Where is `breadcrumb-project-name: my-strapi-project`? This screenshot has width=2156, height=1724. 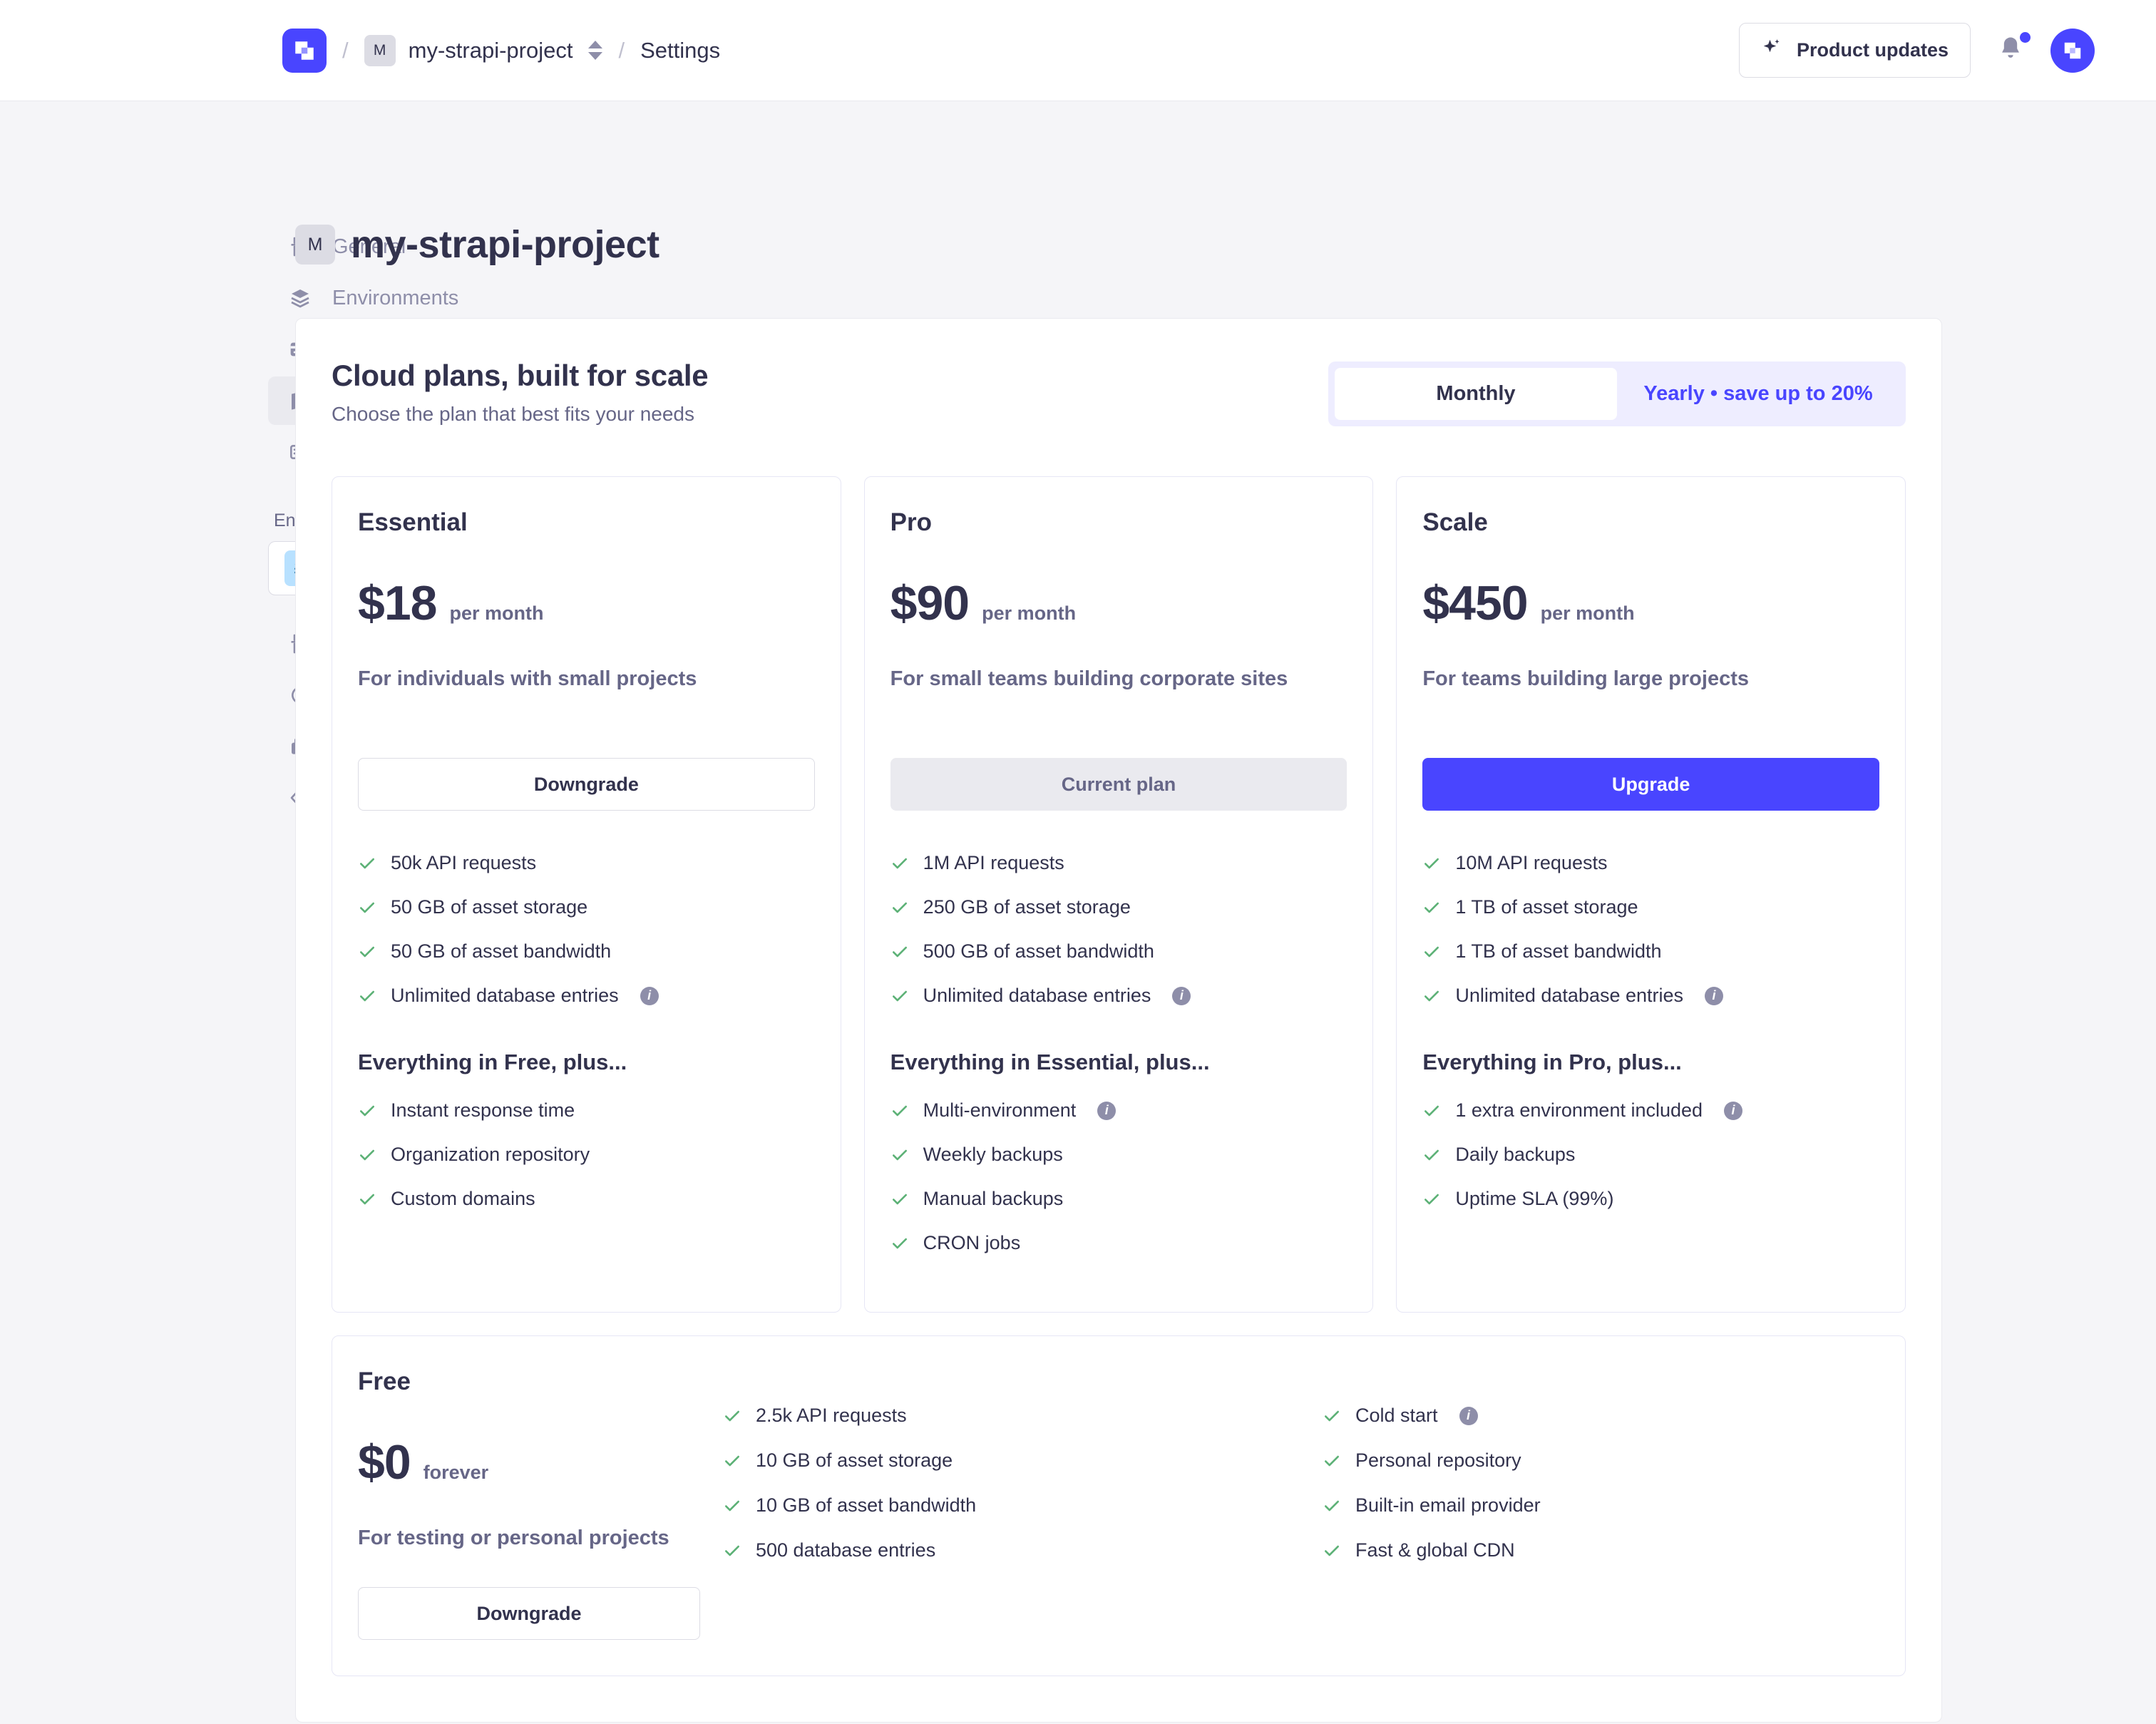 breadcrumb-project-name: my-strapi-project is located at coordinates (490, 50).